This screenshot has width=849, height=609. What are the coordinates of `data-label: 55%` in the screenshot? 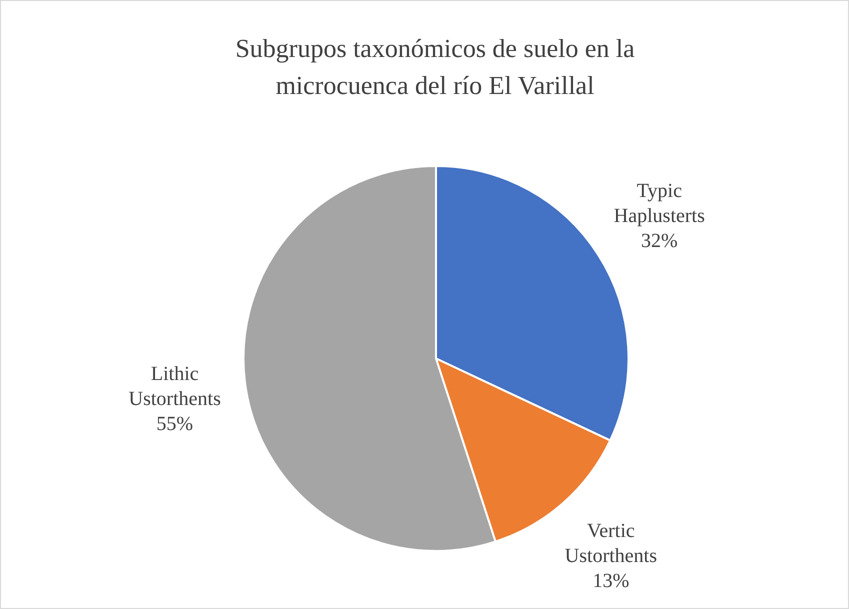 It's located at (175, 424).